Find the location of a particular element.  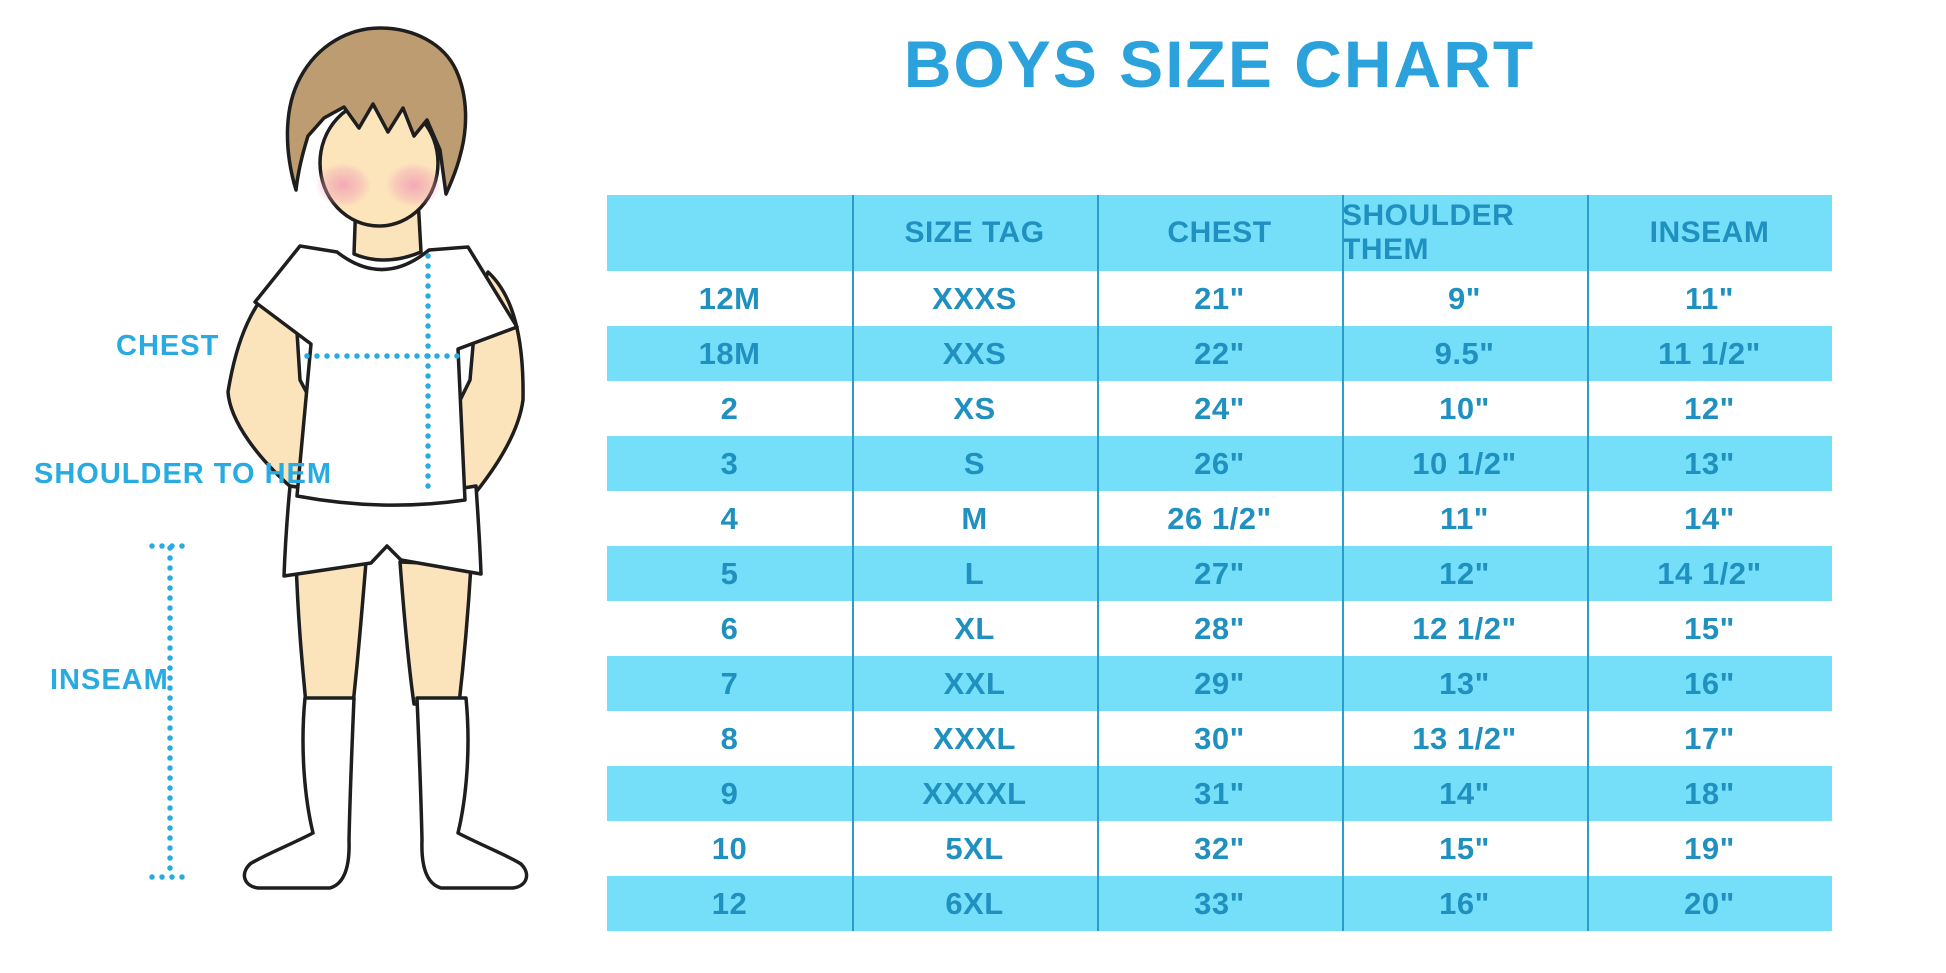

table-cell: 26" is located at coordinates (1219, 463).